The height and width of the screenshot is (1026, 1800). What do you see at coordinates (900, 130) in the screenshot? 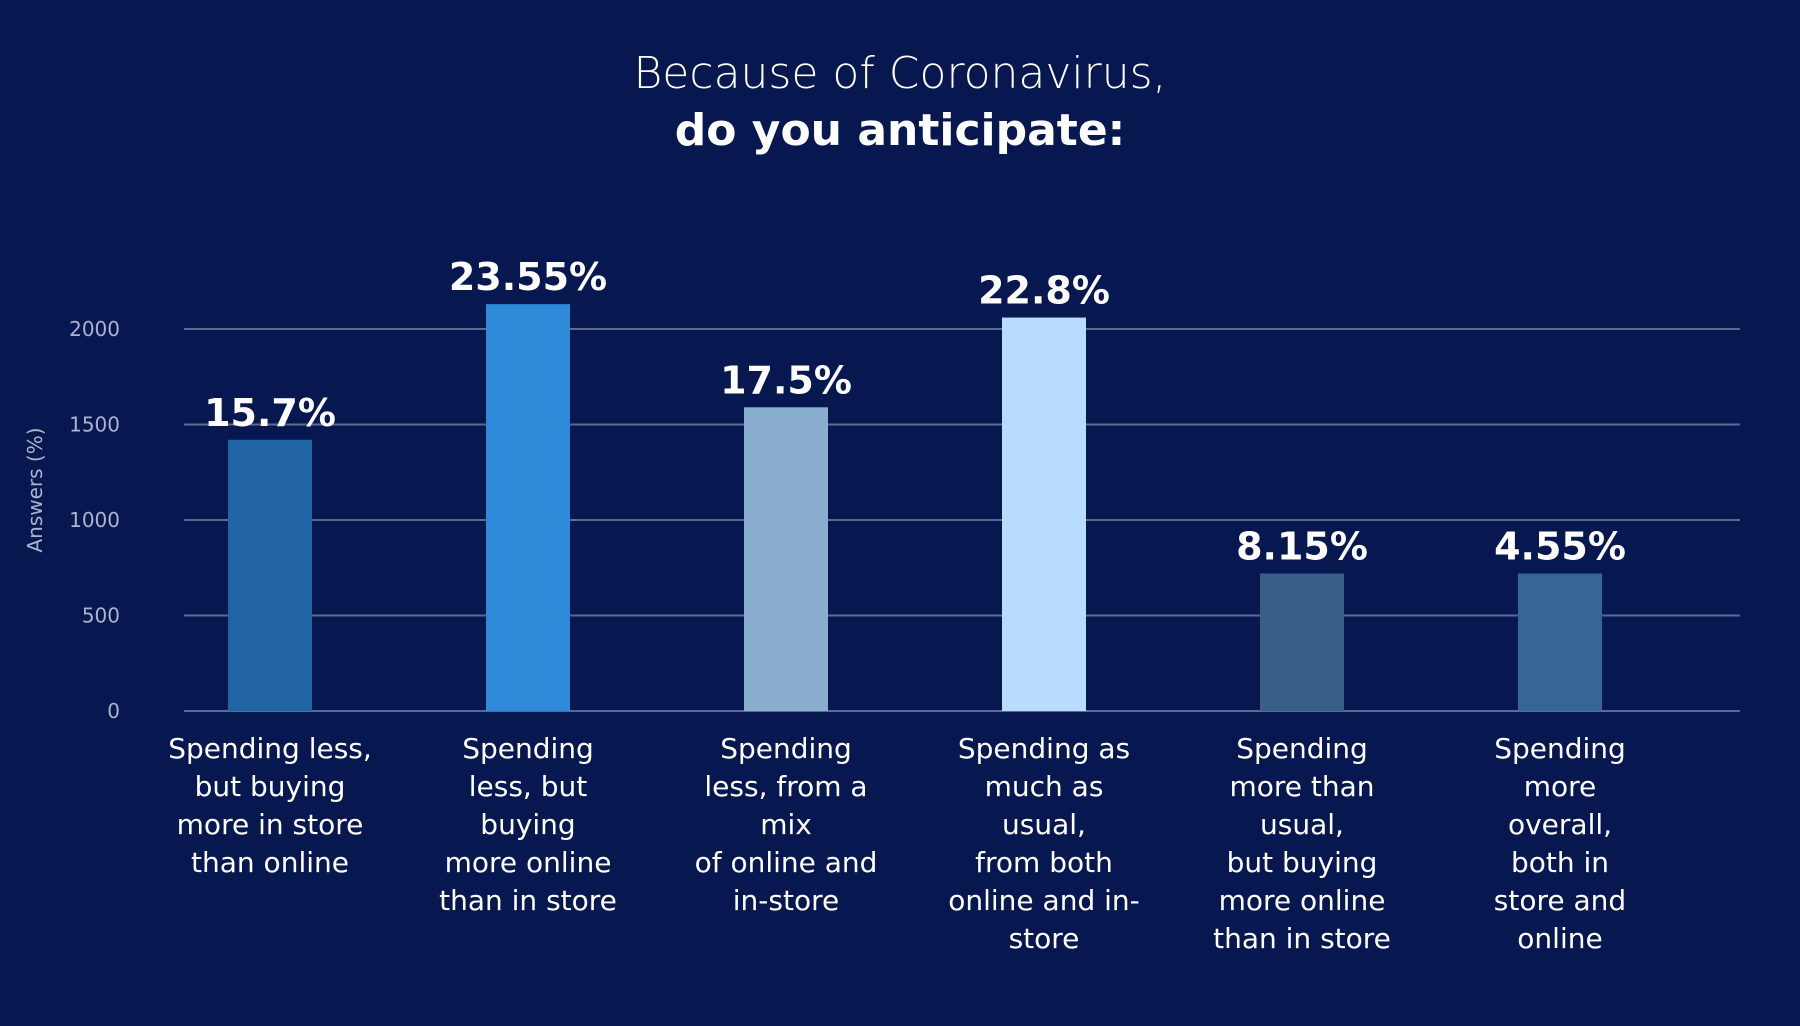
I see `chart-subtitle: do you anticipate:` at bounding box center [900, 130].